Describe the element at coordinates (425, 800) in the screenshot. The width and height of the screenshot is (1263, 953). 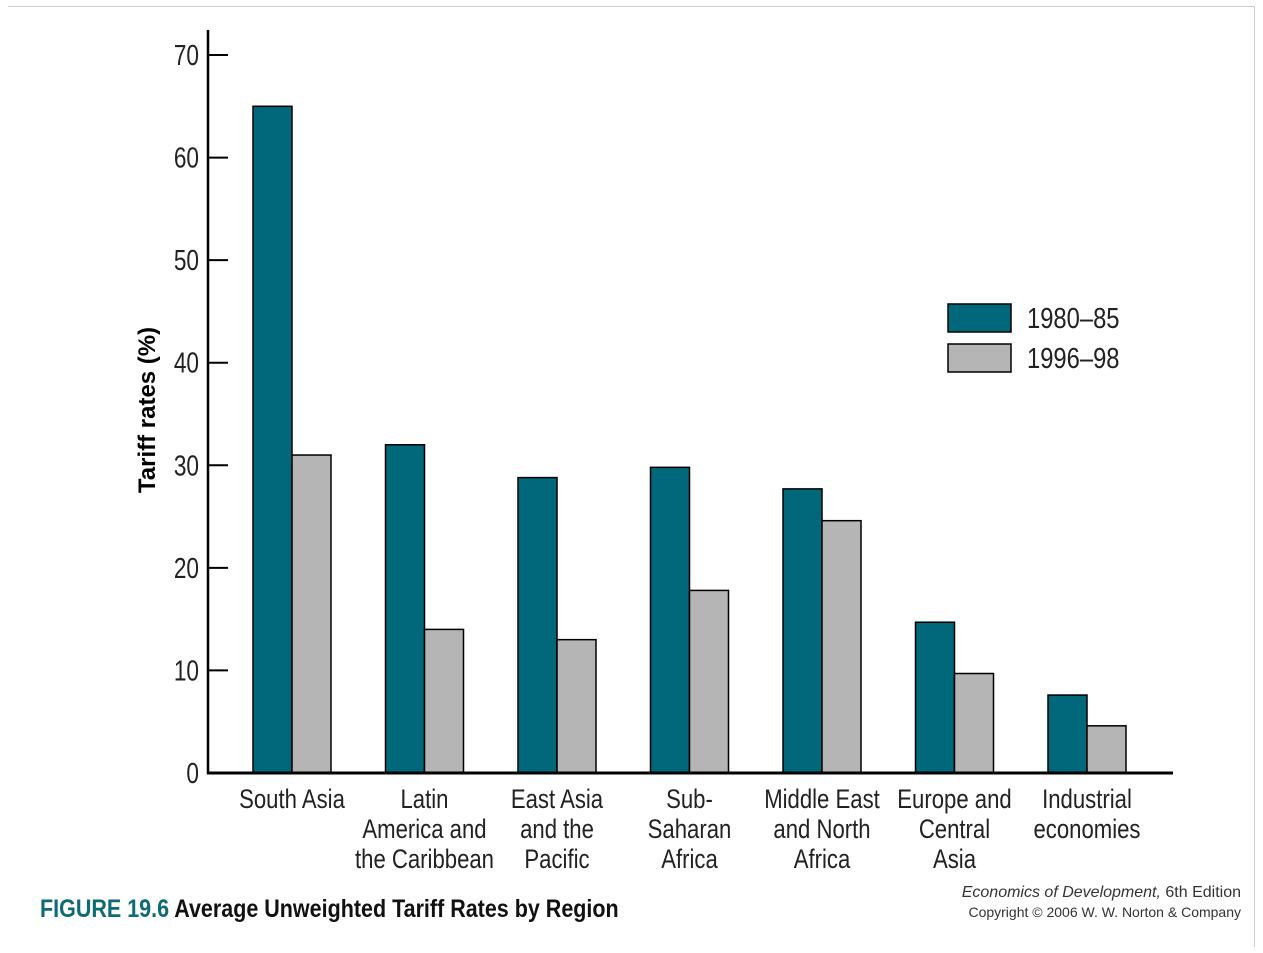
I see `x-tick-label-2-line-1: Latin` at that location.